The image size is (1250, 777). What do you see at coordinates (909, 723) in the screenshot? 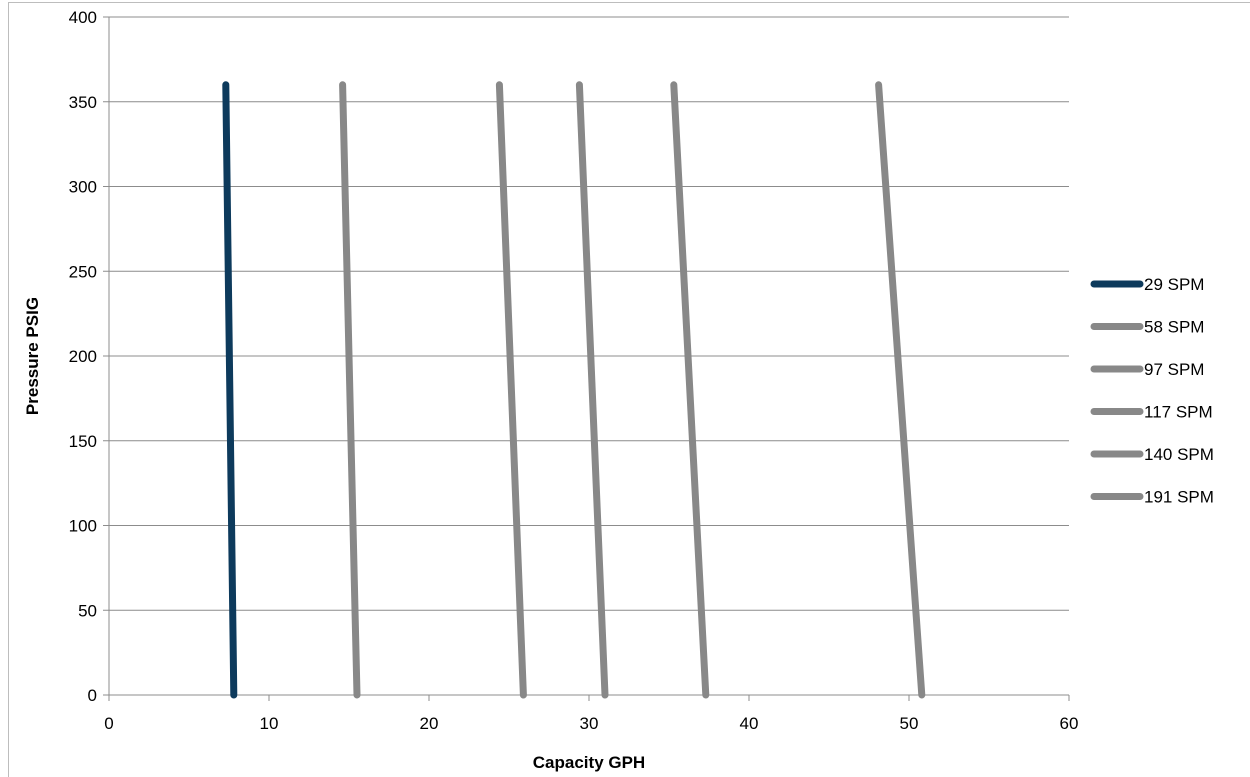
I see `x-tick-label: 50` at bounding box center [909, 723].